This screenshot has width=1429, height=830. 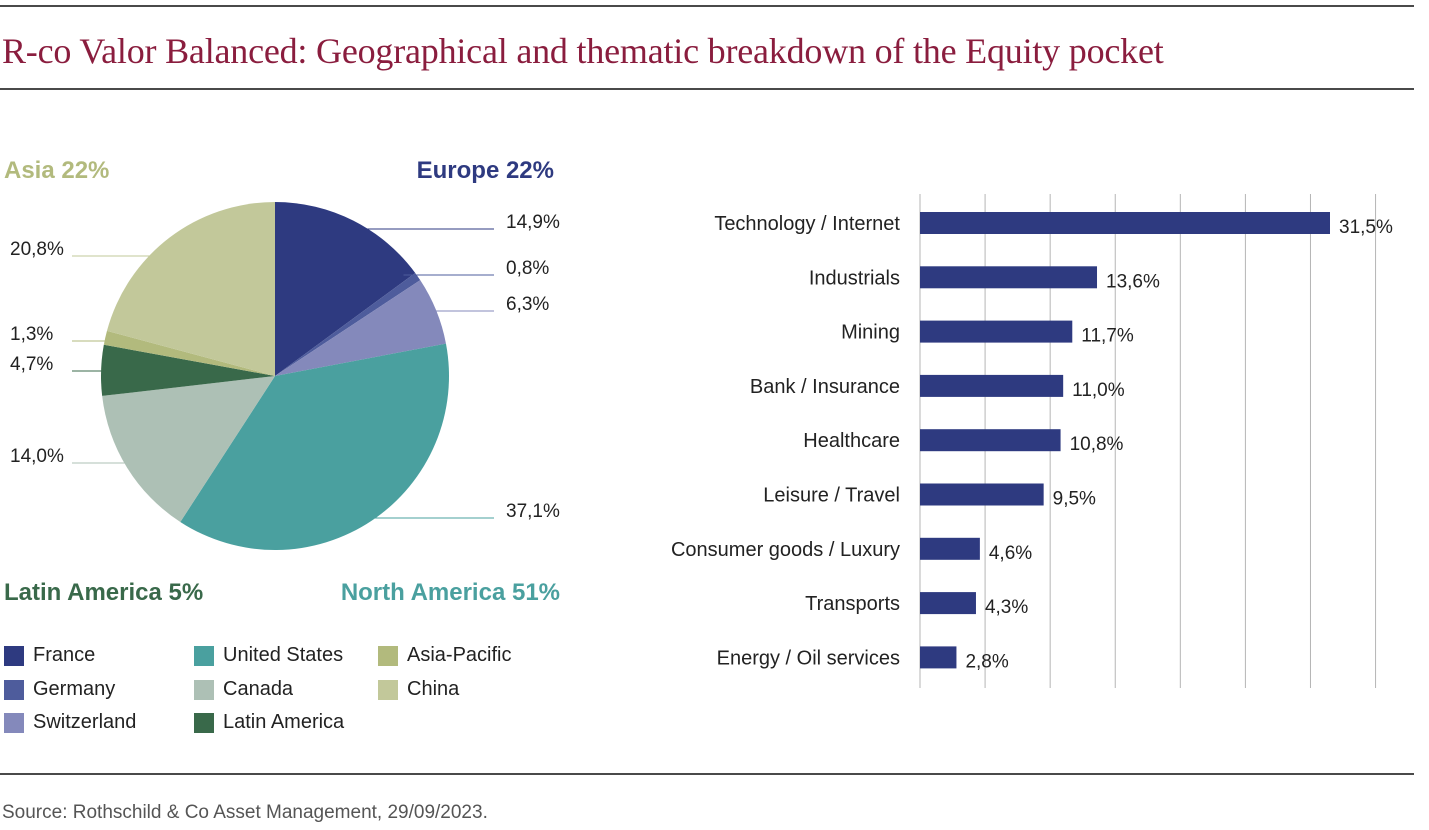 What do you see at coordinates (85, 722) in the screenshot?
I see `legend-label: Switzerland` at bounding box center [85, 722].